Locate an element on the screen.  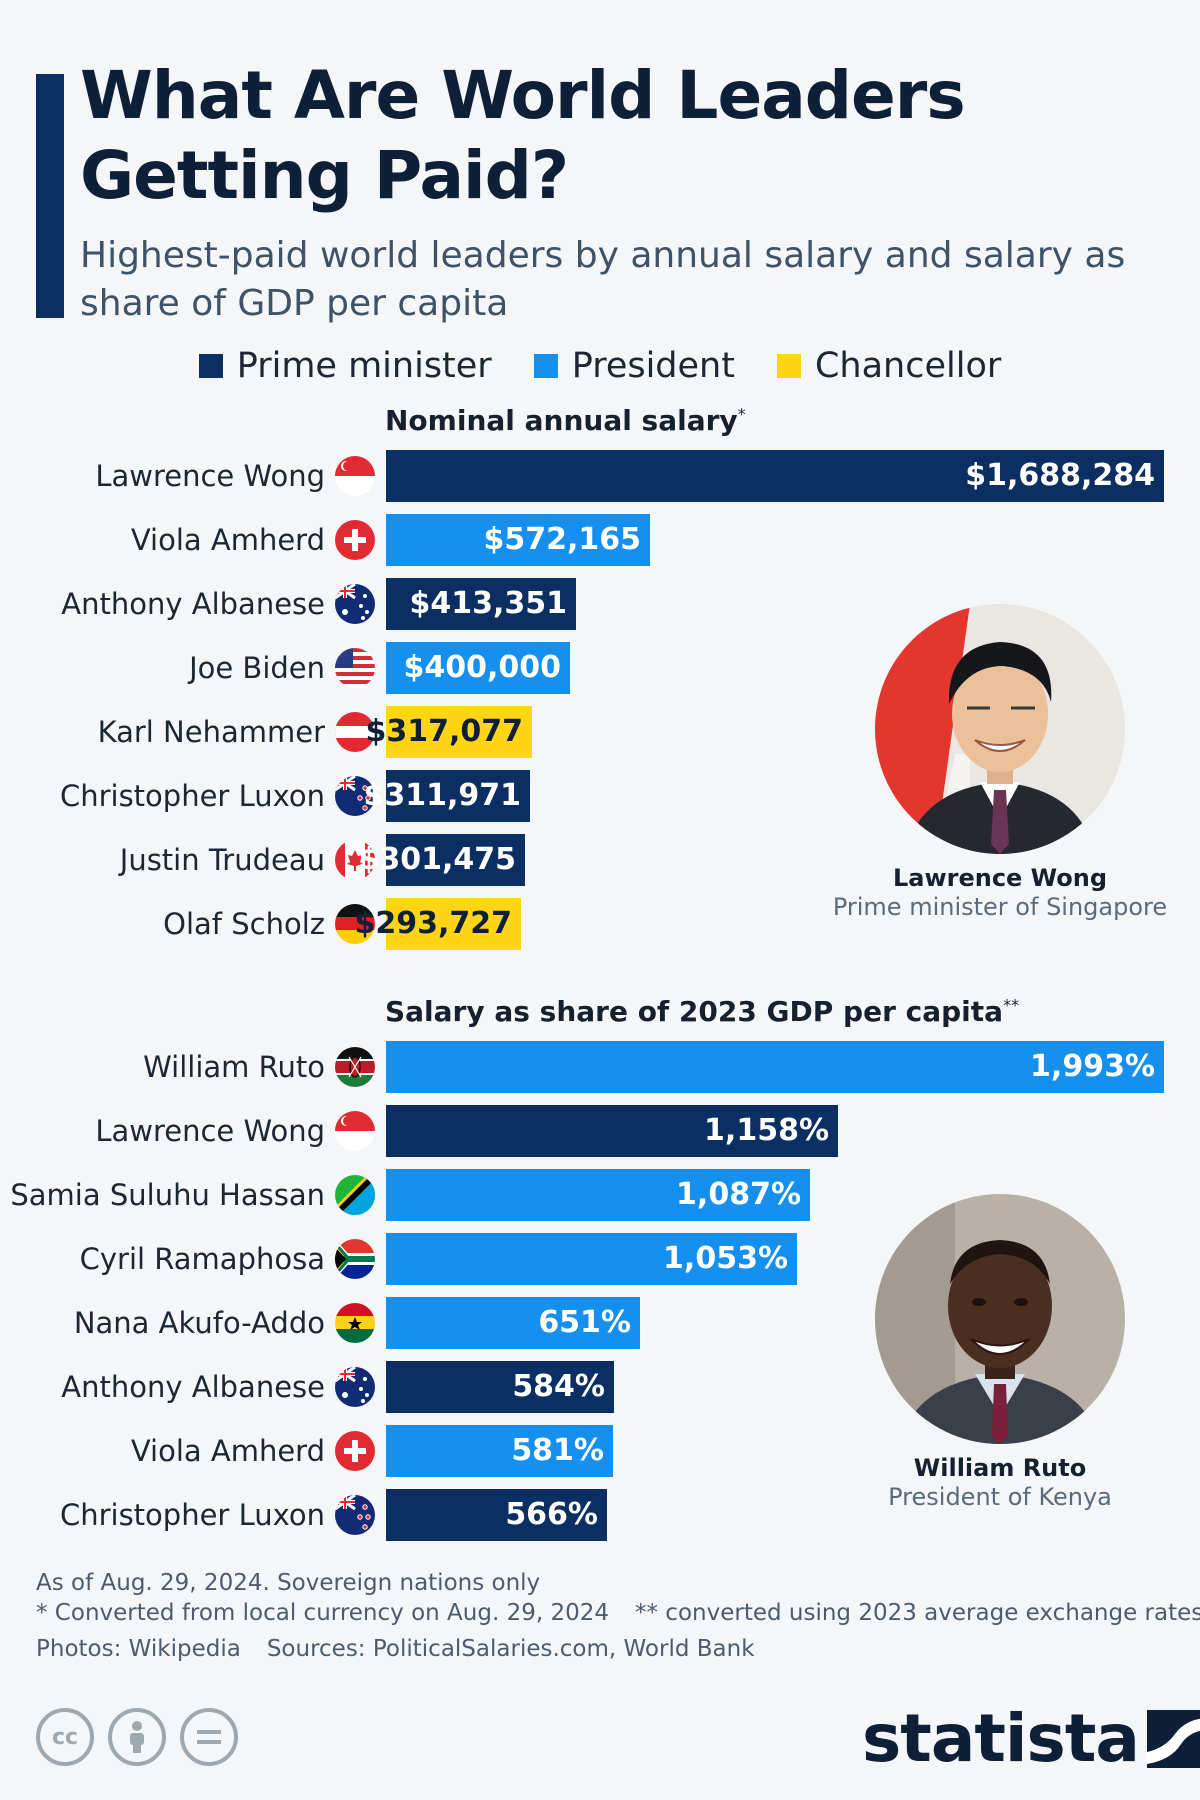
bar-justin-trudeau: $301,475 is located at coordinates (441, 860).